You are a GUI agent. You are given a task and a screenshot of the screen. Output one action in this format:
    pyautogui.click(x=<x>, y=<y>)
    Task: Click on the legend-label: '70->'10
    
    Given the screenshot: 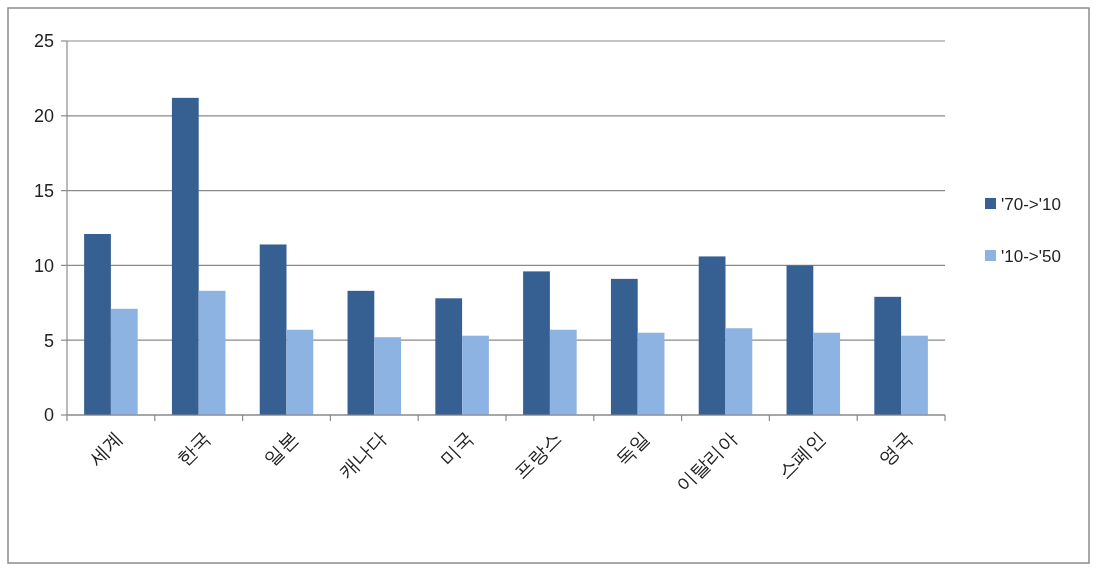 What is the action you would take?
    pyautogui.click(x=1031, y=204)
    